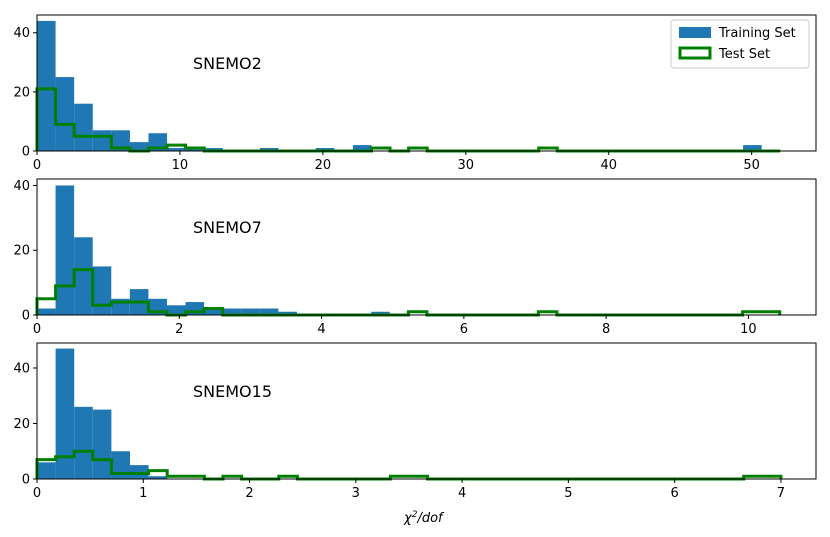 The height and width of the screenshot is (537, 830). I want to click on x-tick-label-snemo7-4: 4, so click(321, 329).